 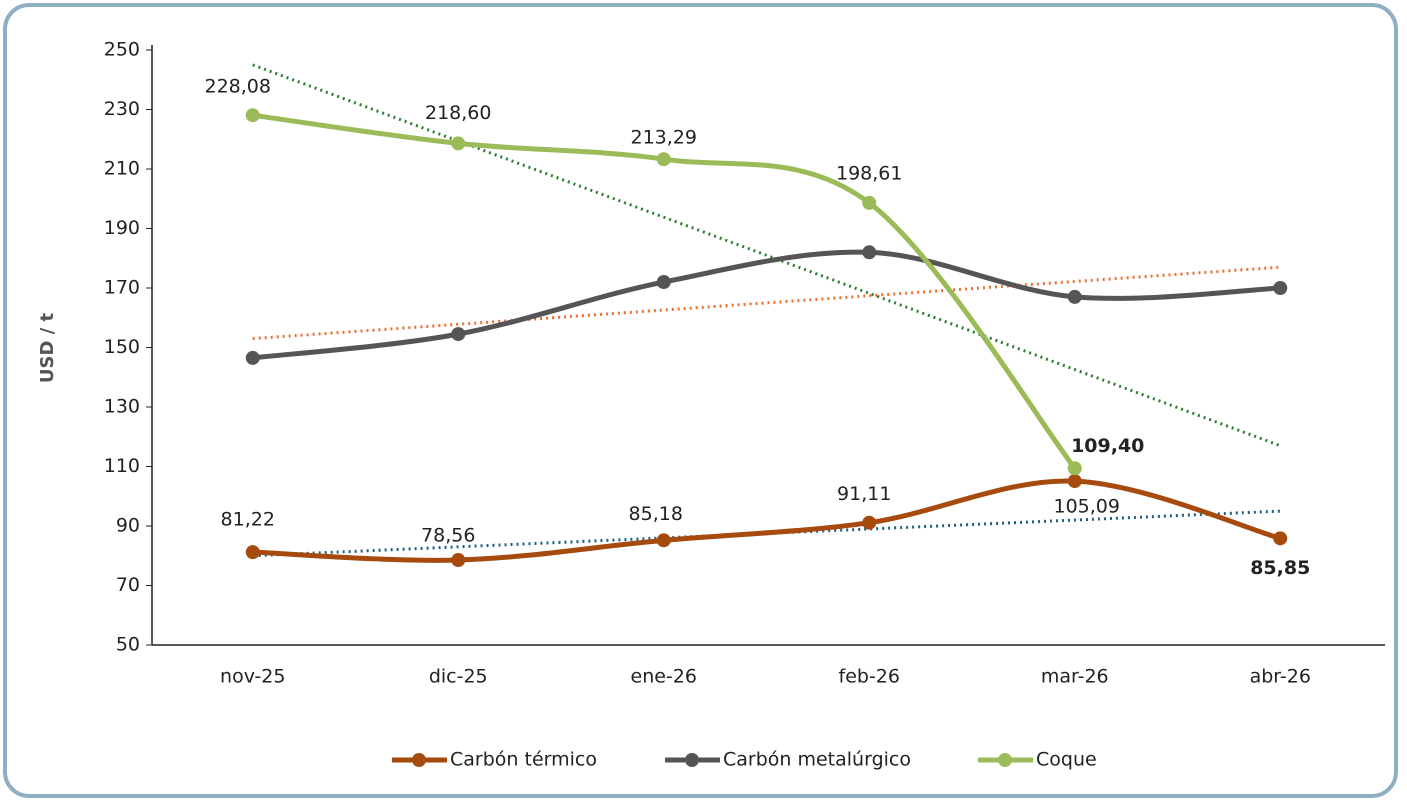 I want to click on x-tick-label: feb-26, so click(x=869, y=677).